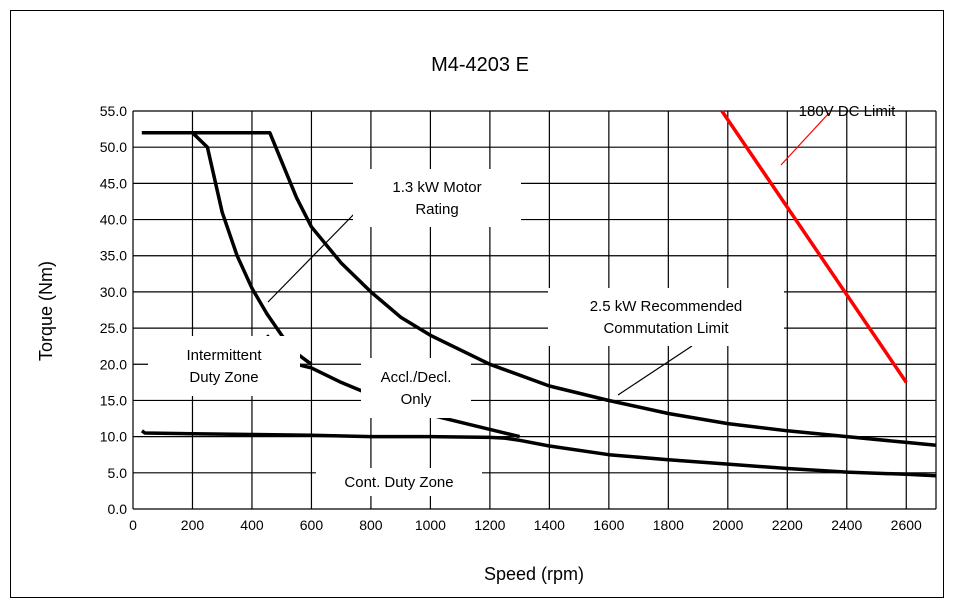  What do you see at coordinates (848, 111) in the screenshot?
I see `annotation-text: 180V DC Limit` at bounding box center [848, 111].